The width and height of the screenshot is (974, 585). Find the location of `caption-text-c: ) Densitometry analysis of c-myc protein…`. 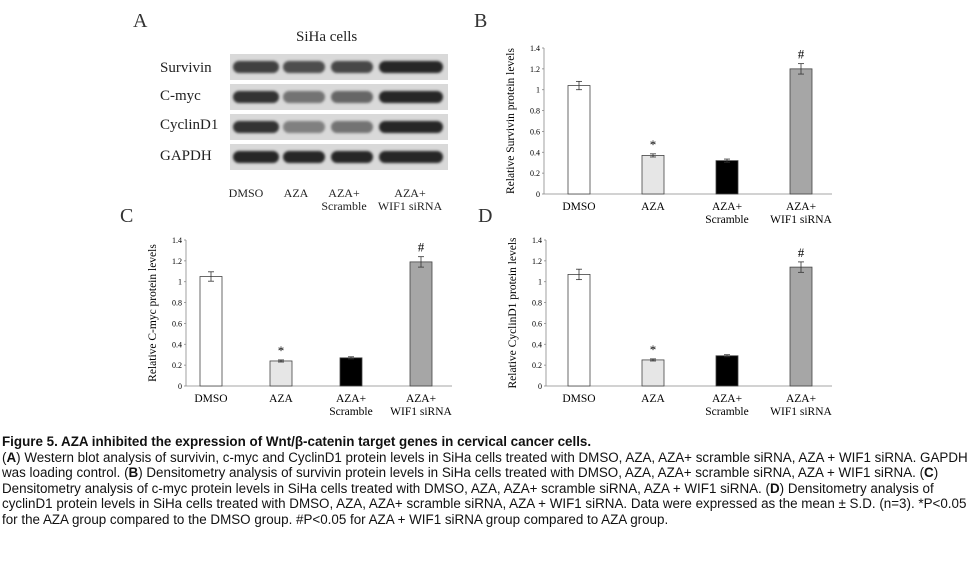

caption-text-c: ) Densitometry analysis of c-myc protein… is located at coordinates (470, 480).